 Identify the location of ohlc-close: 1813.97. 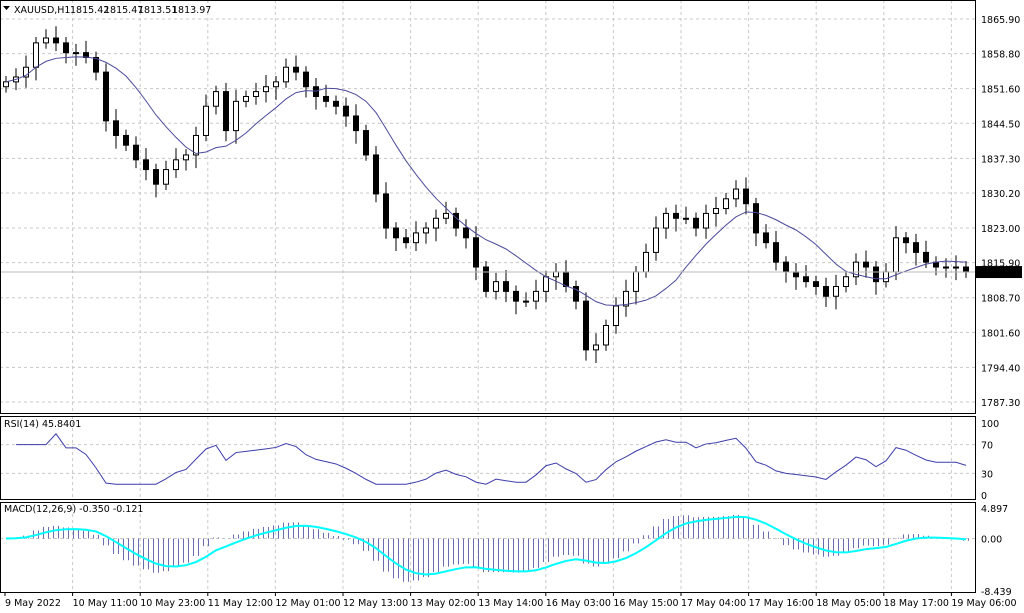
(191, 10).